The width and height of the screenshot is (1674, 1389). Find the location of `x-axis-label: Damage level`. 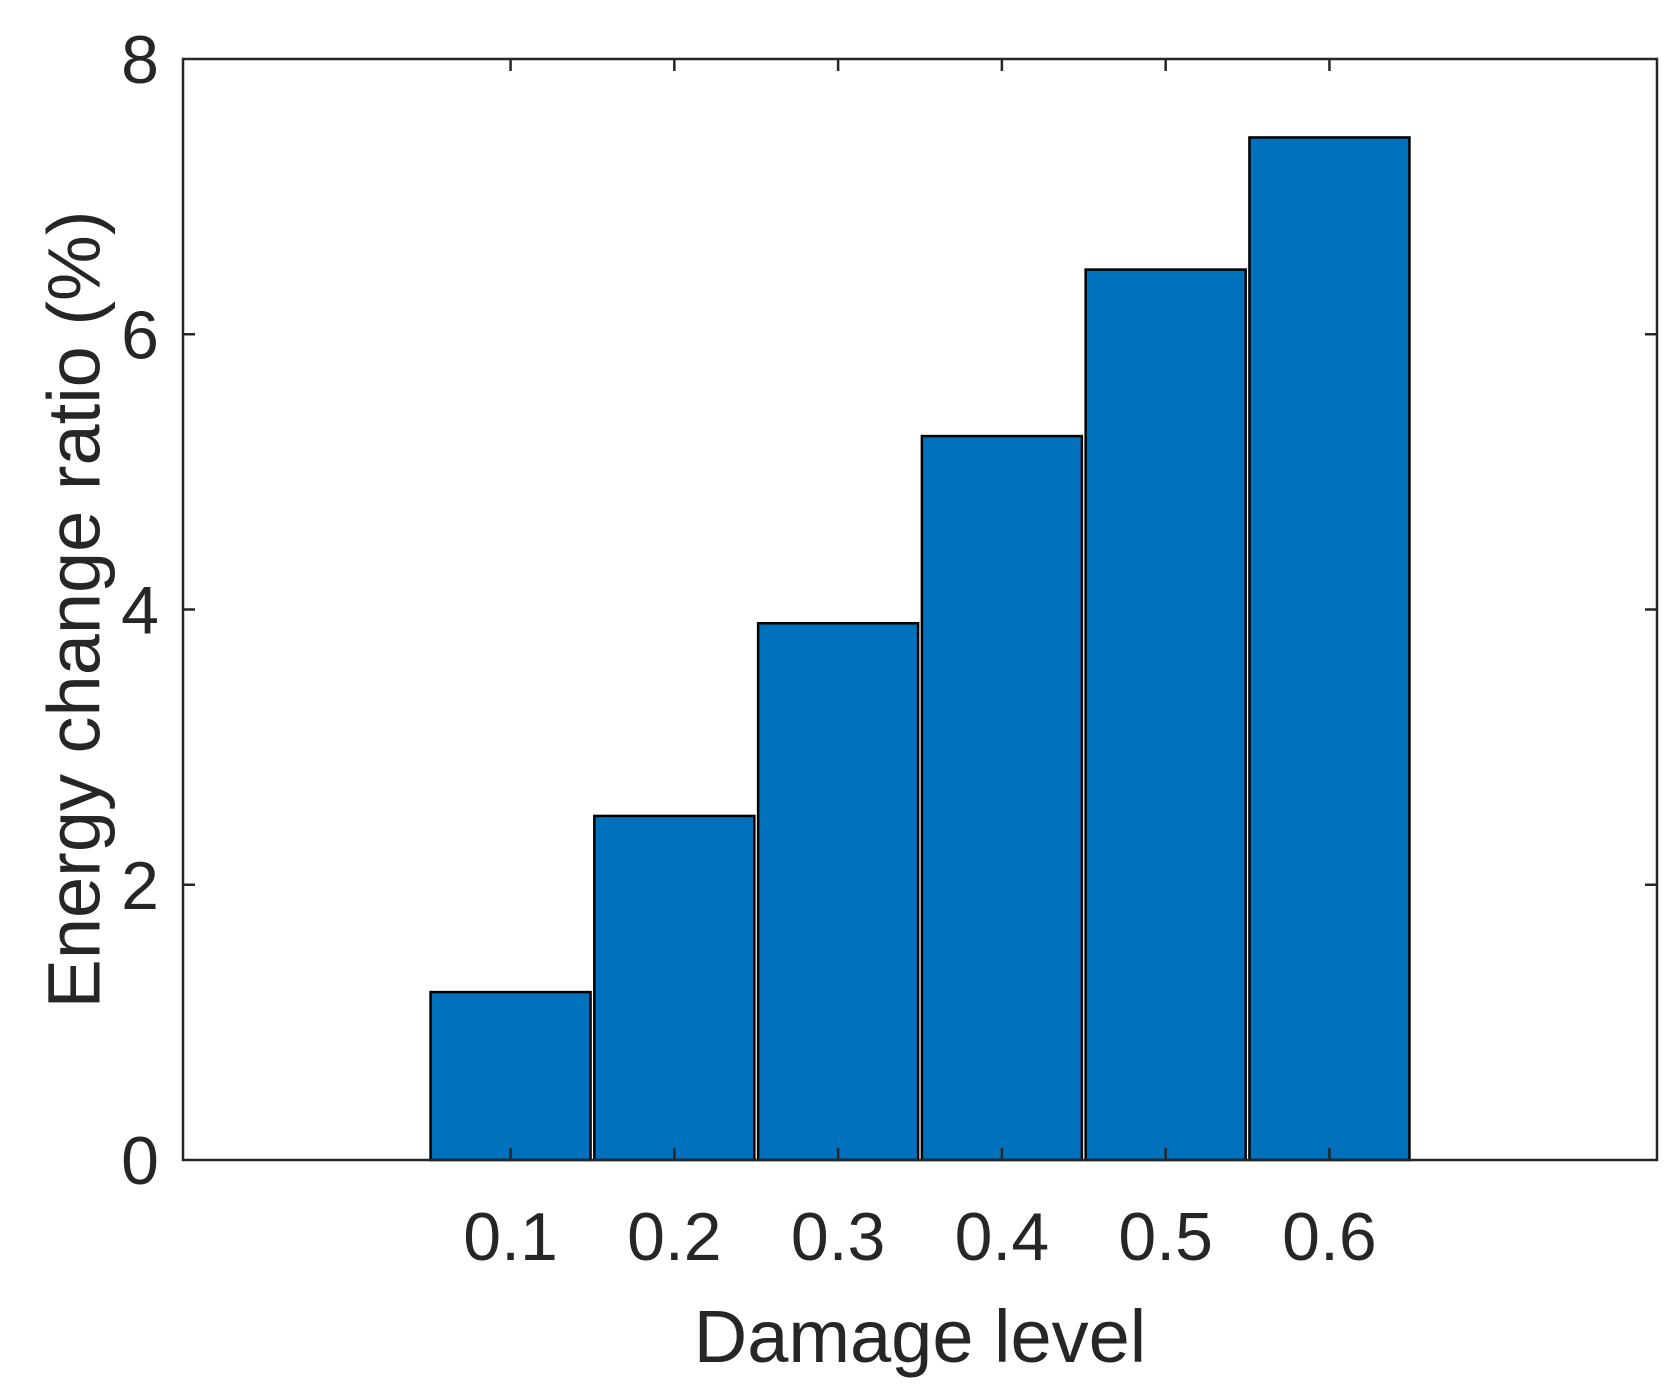

x-axis-label: Damage level is located at coordinates (920, 1336).